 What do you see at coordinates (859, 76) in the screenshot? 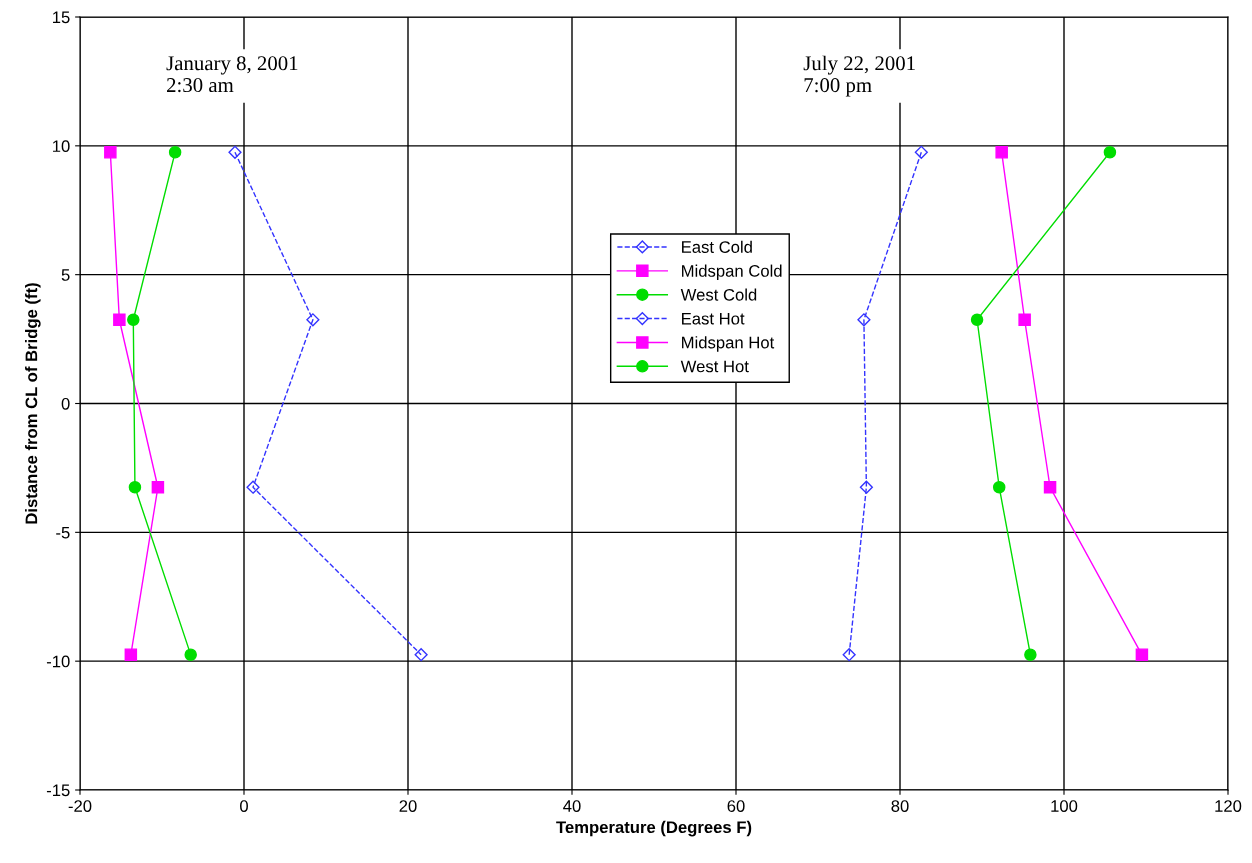
I see `annotation: July 22, 2001 7:00 pm` at bounding box center [859, 76].